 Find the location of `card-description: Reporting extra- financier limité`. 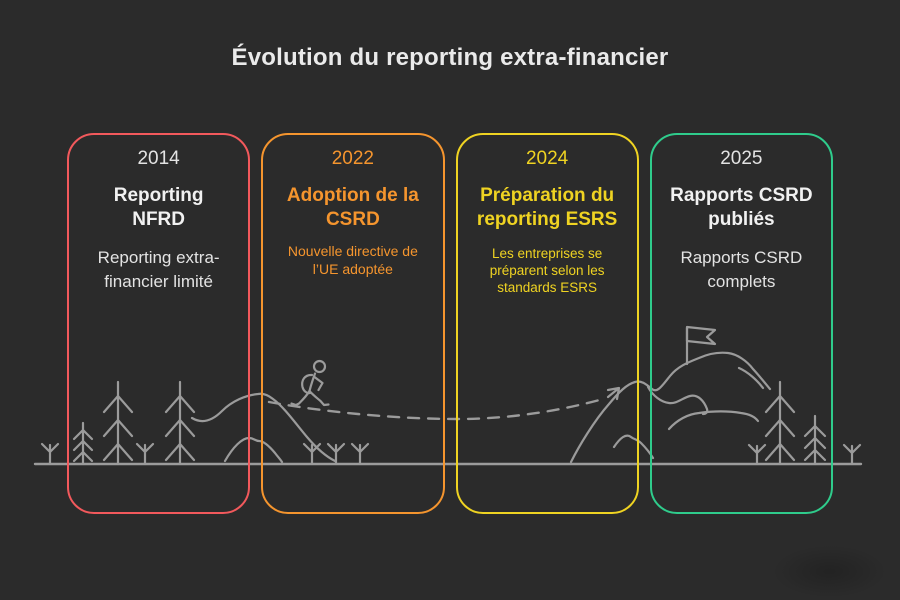

card-description: Reporting extra- financier limité is located at coordinates (158, 269).